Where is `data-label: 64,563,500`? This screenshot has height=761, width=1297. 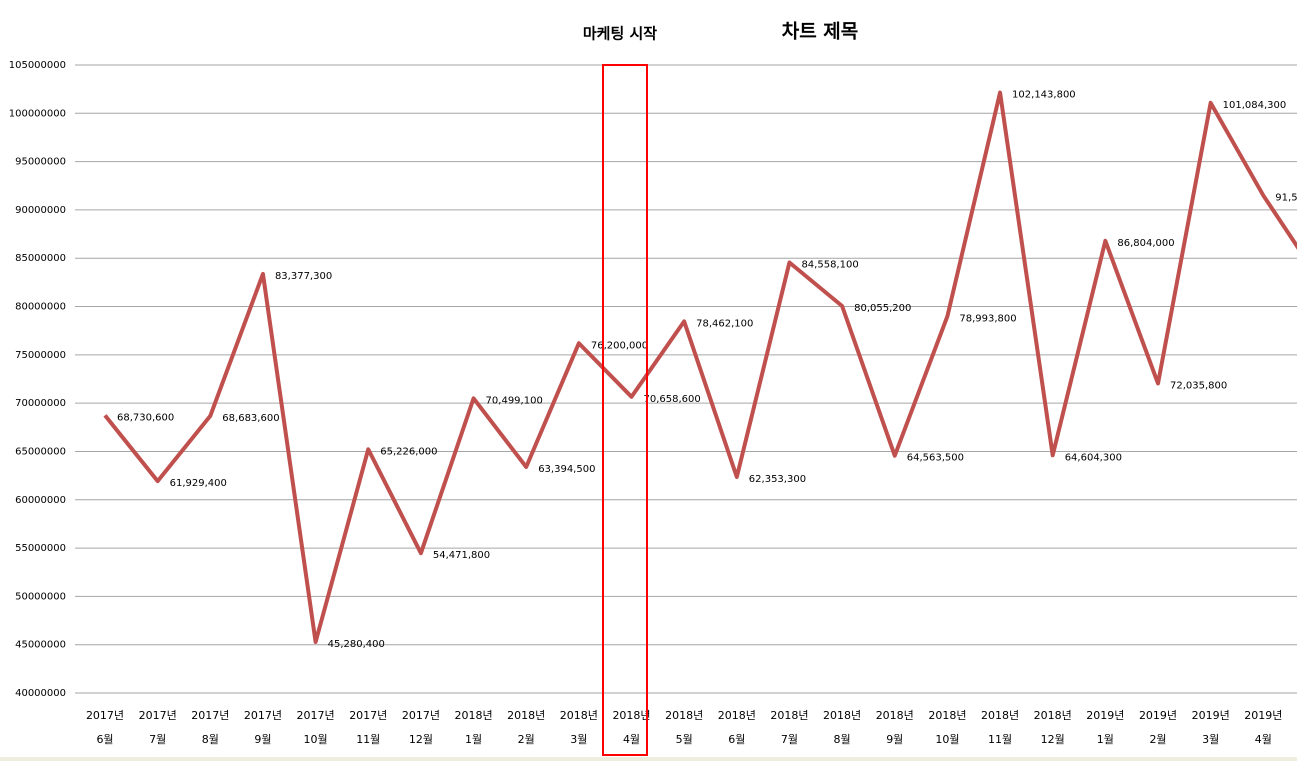
data-label: 64,563,500 is located at coordinates (935, 458).